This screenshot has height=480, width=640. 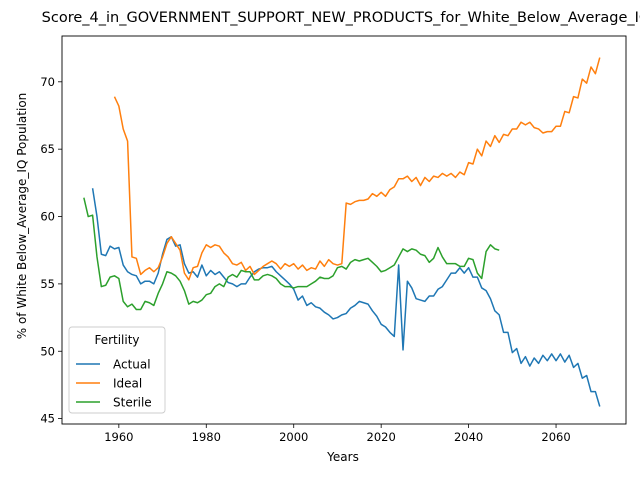 What do you see at coordinates (293, 437) in the screenshot?
I see `x-tick-label: 2000` at bounding box center [293, 437].